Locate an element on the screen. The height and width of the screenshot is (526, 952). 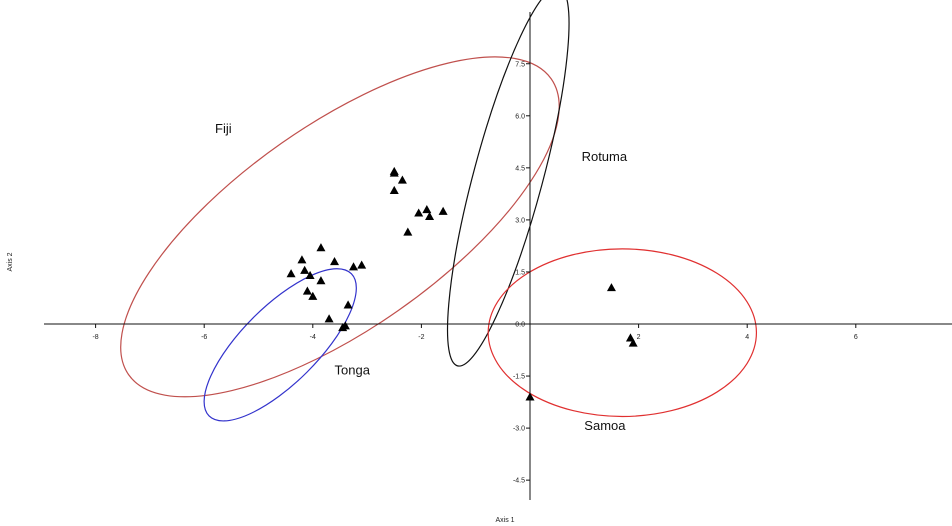
x-axis-title: Axis 1 is located at coordinates (504, 520).